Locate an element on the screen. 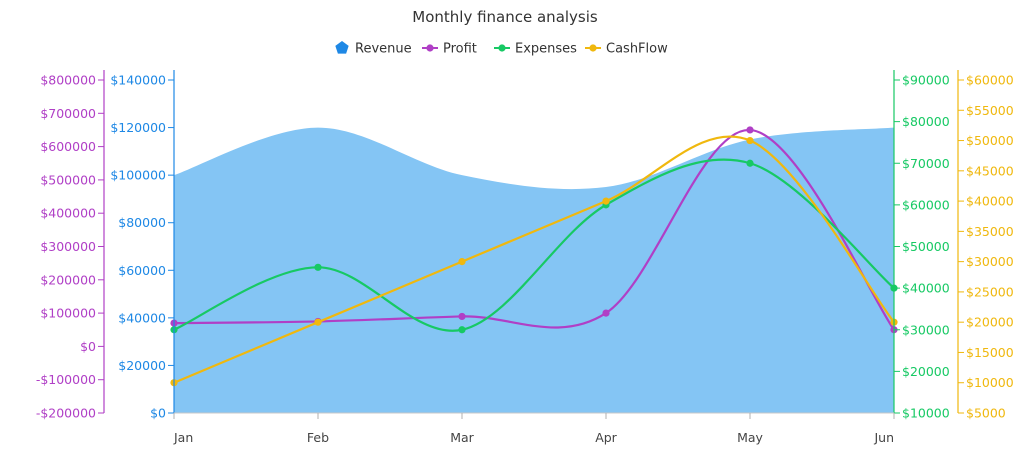 This screenshot has height=455, width=1024. revenue-axis-tick-label: $140000 is located at coordinates (138, 80).